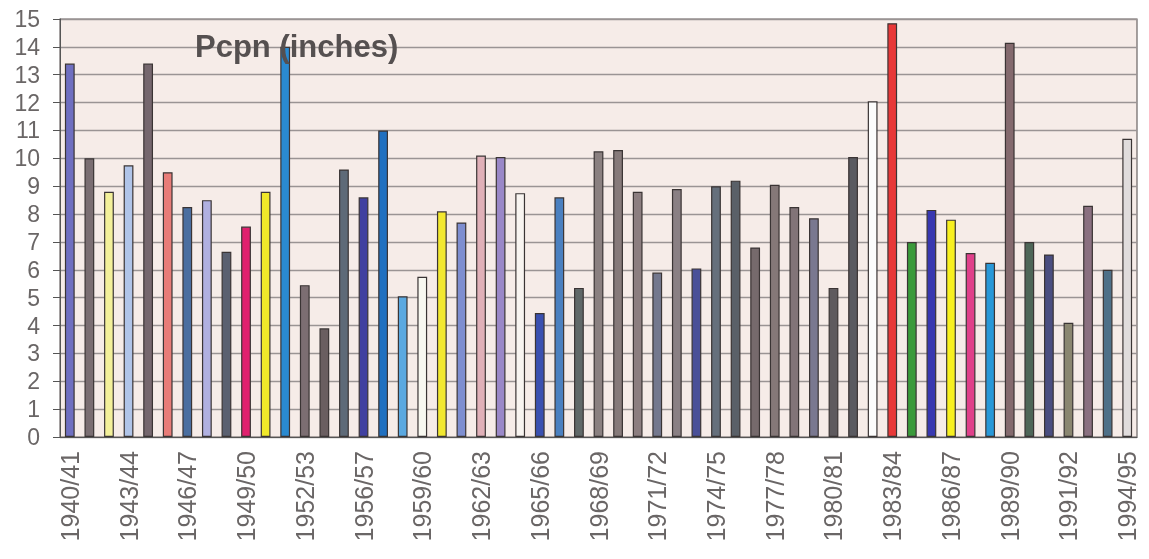 The height and width of the screenshot is (559, 1149). Describe the element at coordinates (1127, 496) in the screenshot. I see `x-tick-label: 1994/95` at that location.